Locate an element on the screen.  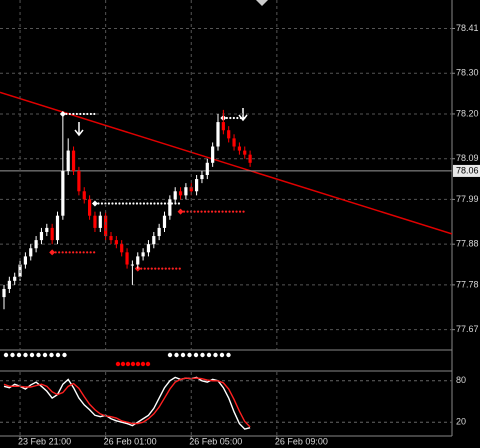
y-tick-label: 78.09 is located at coordinates (467, 158).